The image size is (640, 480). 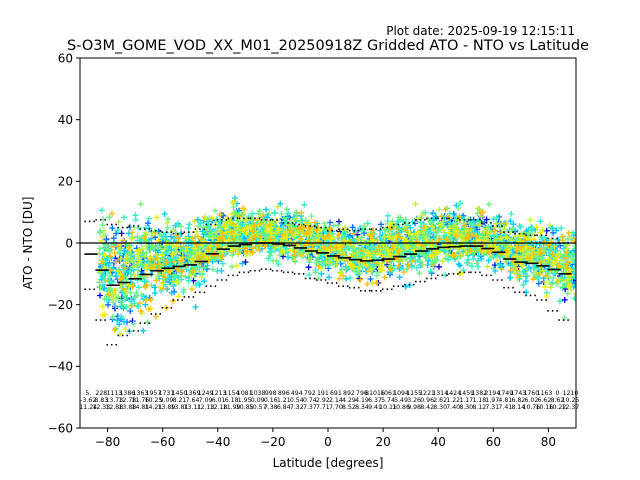 I want to click on bin-sd-label: 12.33, so click(x=101, y=407).